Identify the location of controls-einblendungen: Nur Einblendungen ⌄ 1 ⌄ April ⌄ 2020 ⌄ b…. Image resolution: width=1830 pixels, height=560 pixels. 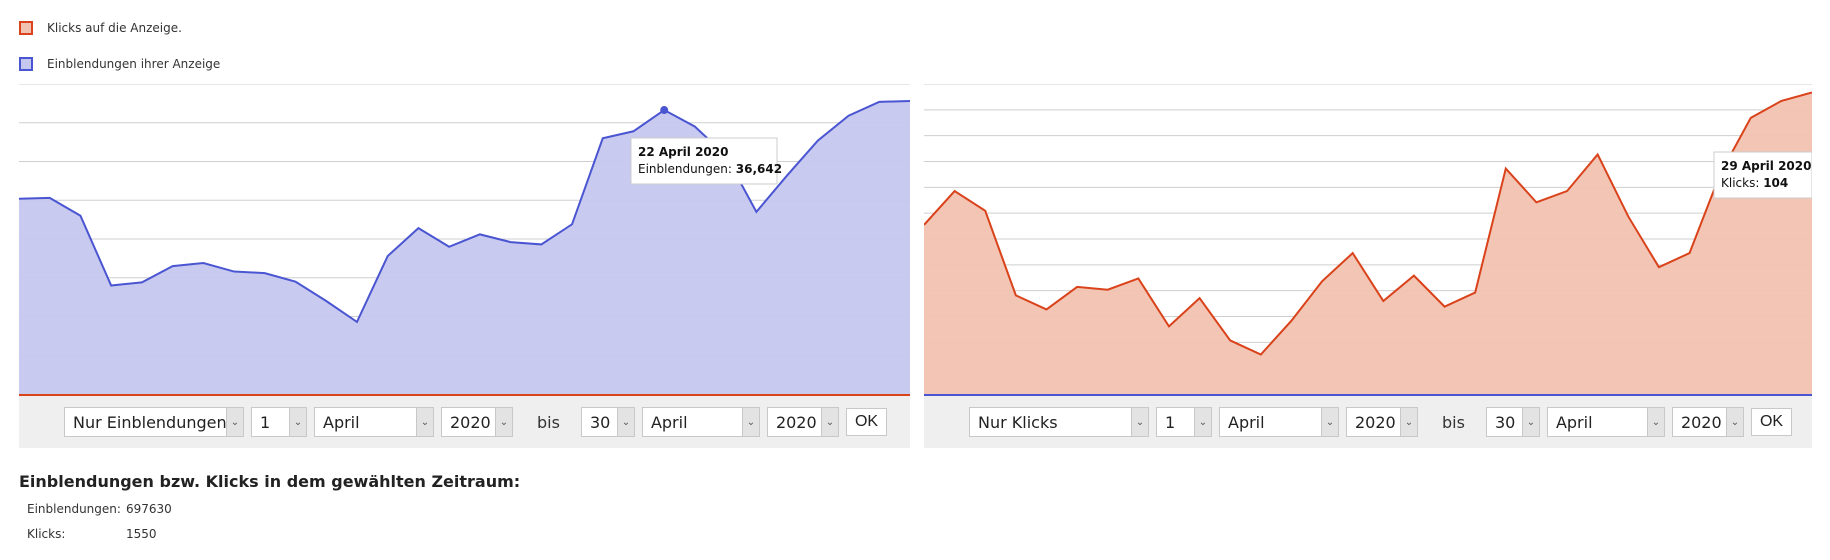
(464, 422).